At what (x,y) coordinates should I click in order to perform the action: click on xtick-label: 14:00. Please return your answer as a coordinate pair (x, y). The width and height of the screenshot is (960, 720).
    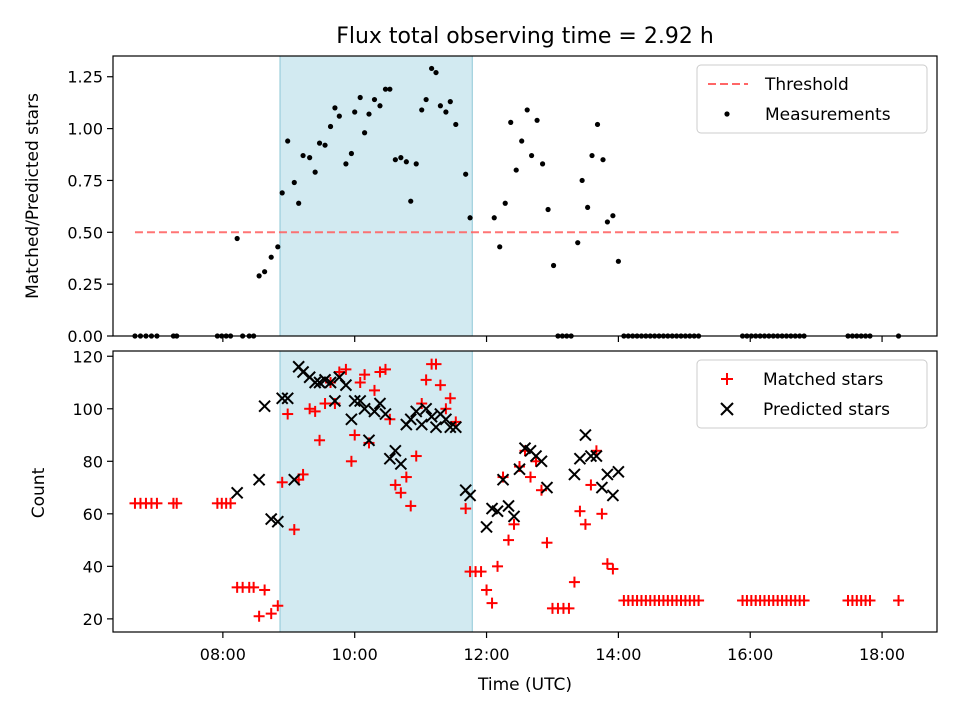
    Looking at the image, I should click on (618, 654).